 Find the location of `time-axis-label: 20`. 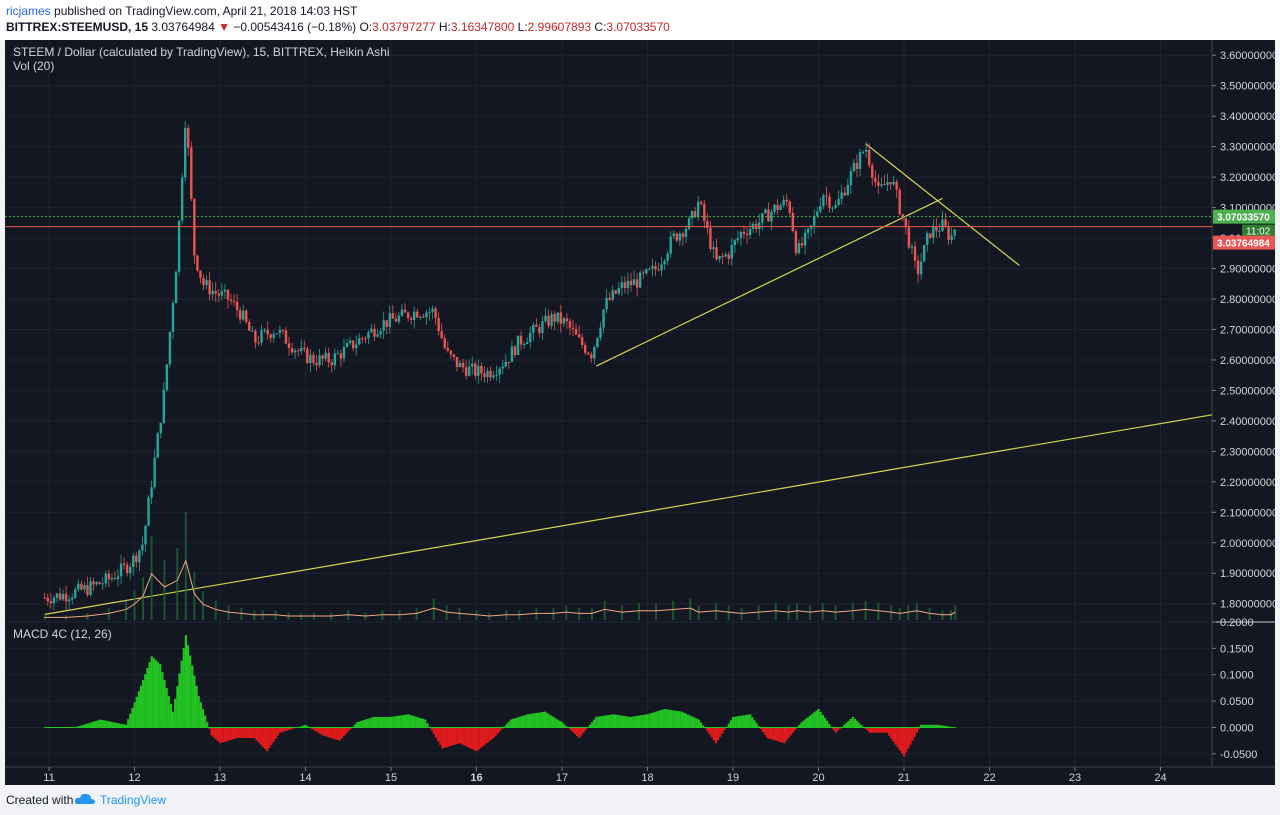

time-axis-label: 20 is located at coordinates (818, 778).